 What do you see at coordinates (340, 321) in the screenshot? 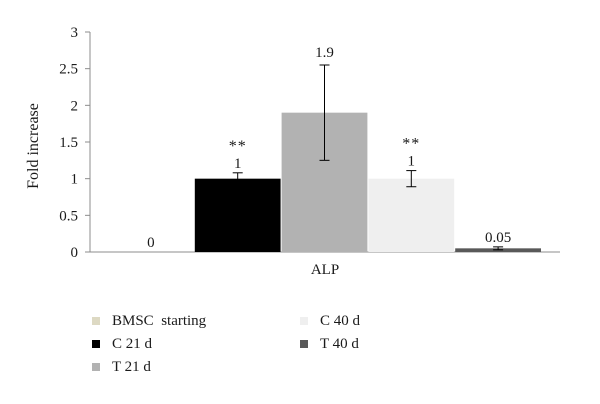
I see `legend-label: C 40 d` at bounding box center [340, 321].